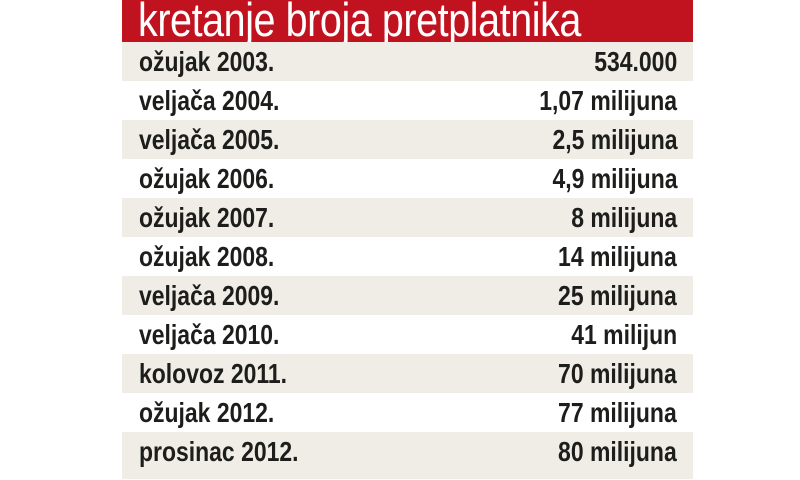 The width and height of the screenshot is (800, 480). I want to click on row-date: ožujak 2007., so click(207, 217).